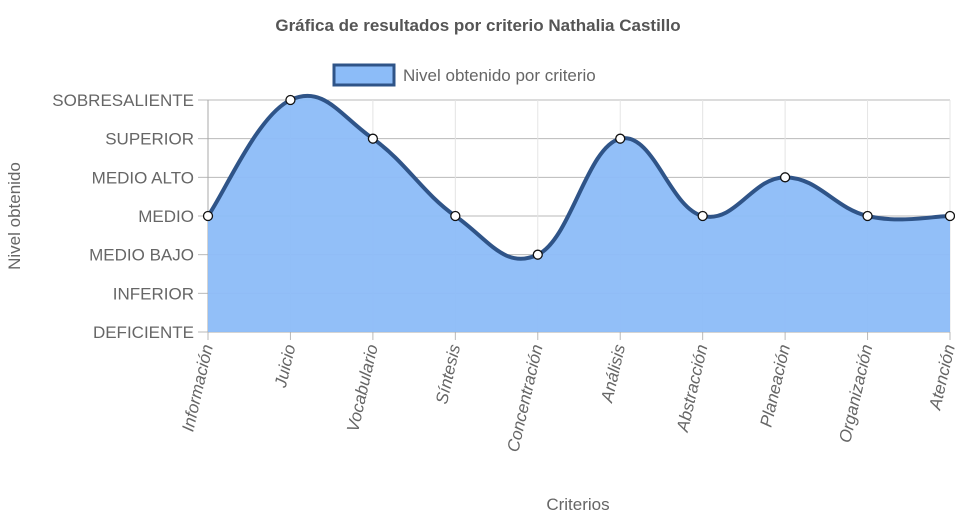  What do you see at coordinates (577, 504) in the screenshot?
I see `x-axis-title: Criterios` at bounding box center [577, 504].